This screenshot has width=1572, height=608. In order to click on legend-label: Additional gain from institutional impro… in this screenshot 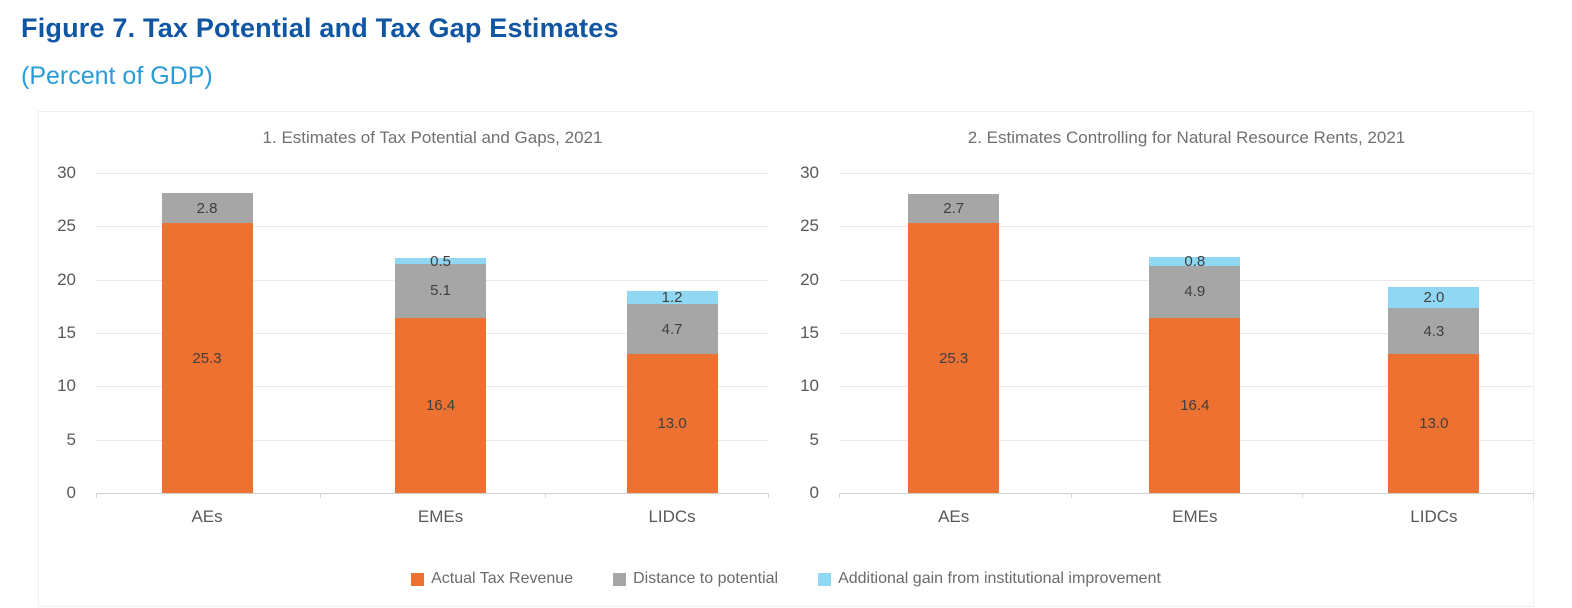, I will do `click(999, 578)`.